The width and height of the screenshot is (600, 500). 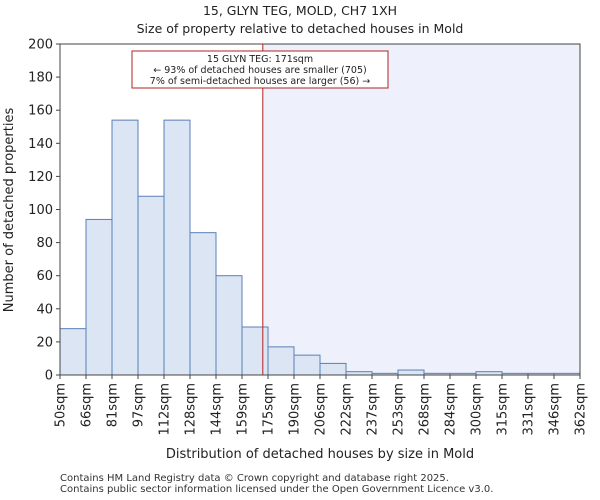 What do you see at coordinates (451, 409) in the screenshot?
I see `x-tick-label-284sqm: 284sqm` at bounding box center [451, 409].